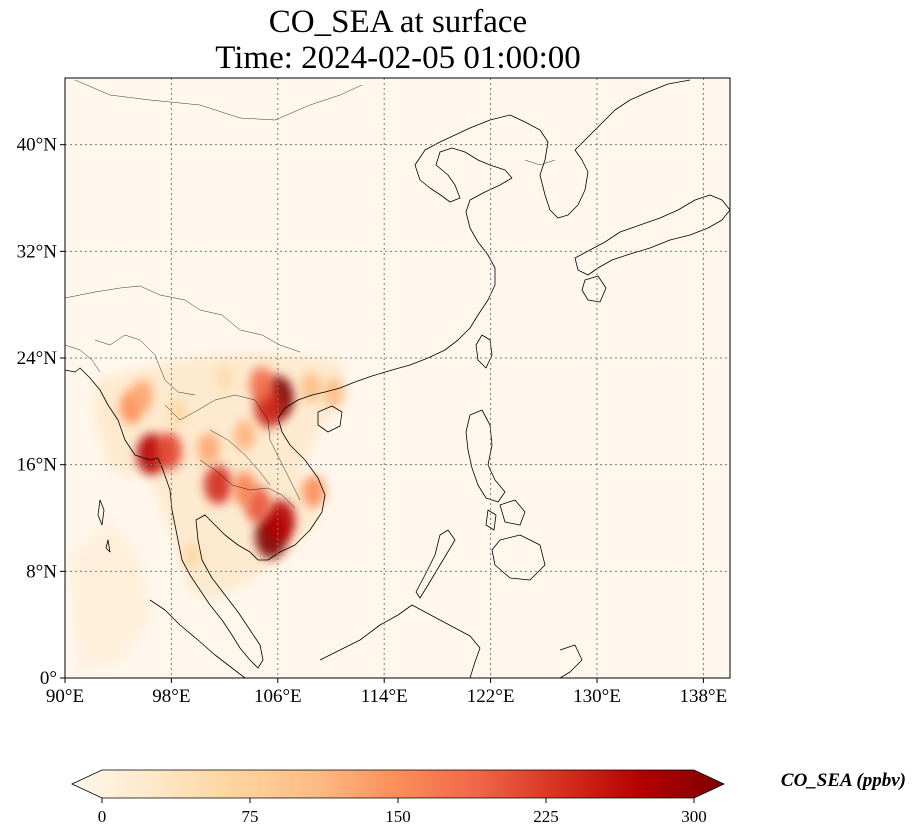  Describe the element at coordinates (240, 457) in the screenshot. I see `border-laos-vietnam` at that location.